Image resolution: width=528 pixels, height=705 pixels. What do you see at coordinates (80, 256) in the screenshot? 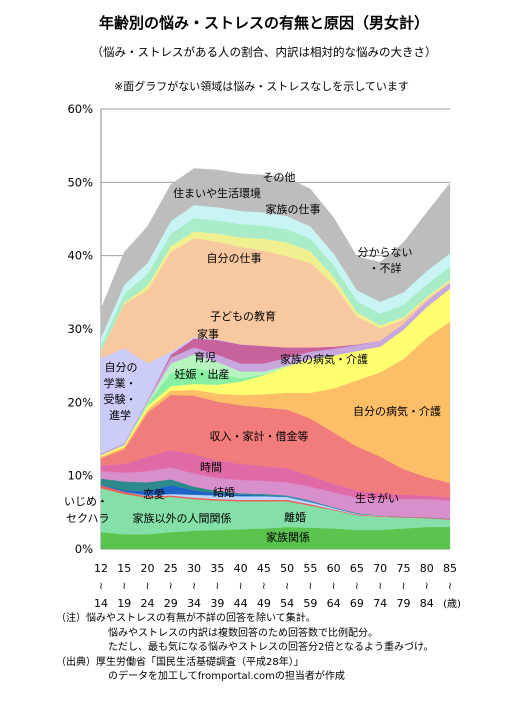
I see `y-tick-label: 40%` at bounding box center [80, 256].